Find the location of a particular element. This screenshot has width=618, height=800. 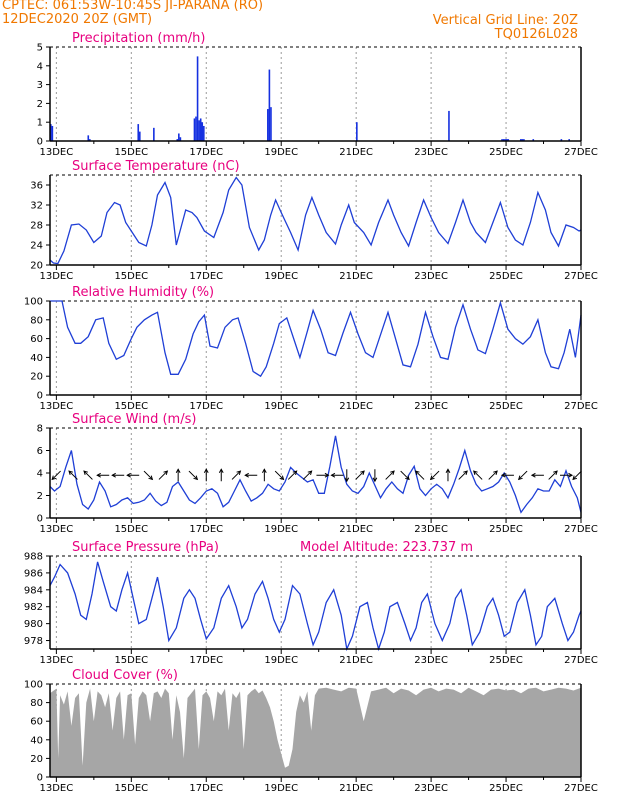

y-tick-label: 60 is located at coordinates (36, 722).